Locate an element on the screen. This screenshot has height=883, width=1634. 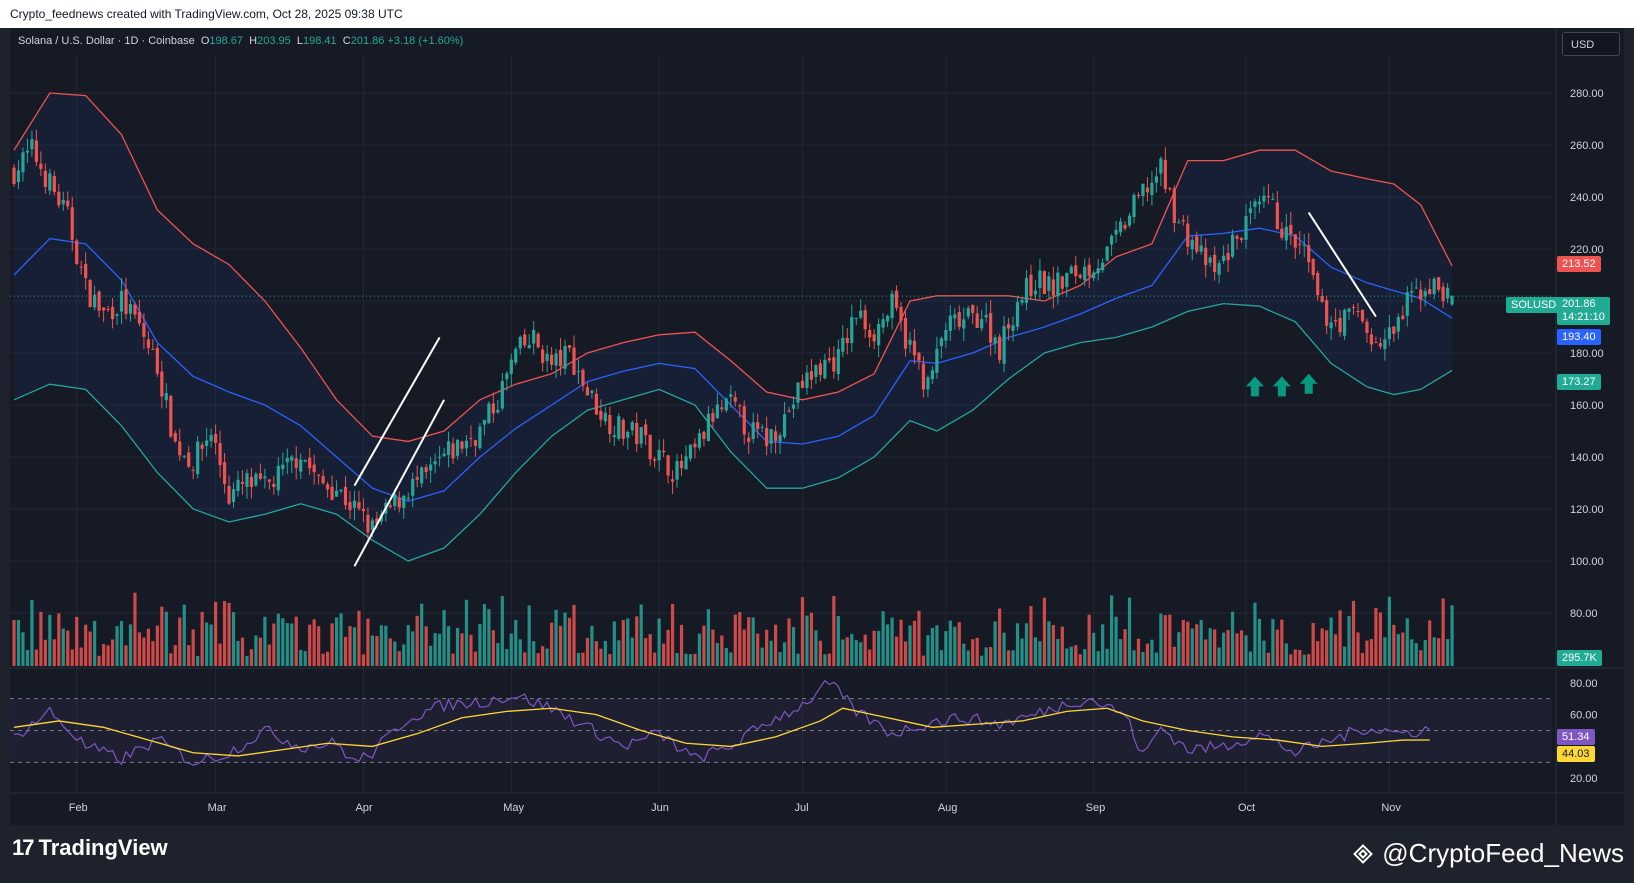
basis-tag: 193.40 is located at coordinates (1579, 337).